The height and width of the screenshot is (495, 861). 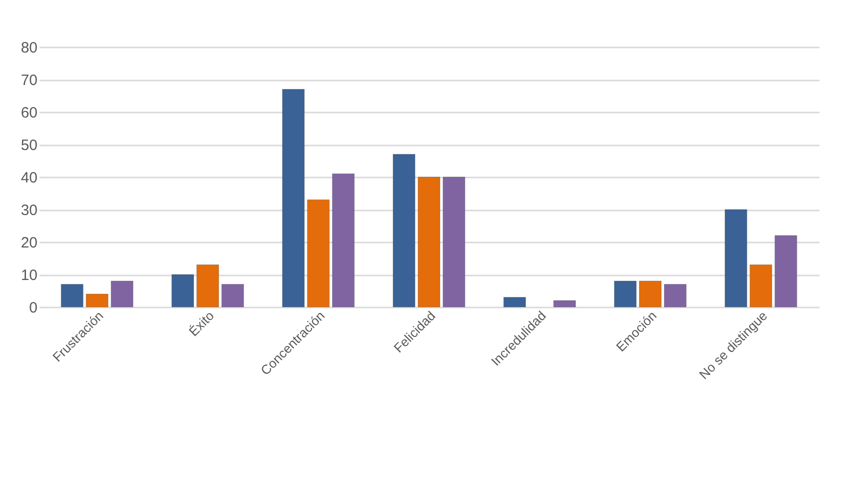 What do you see at coordinates (29, 80) in the screenshot?
I see `y-tick-label: 70` at bounding box center [29, 80].